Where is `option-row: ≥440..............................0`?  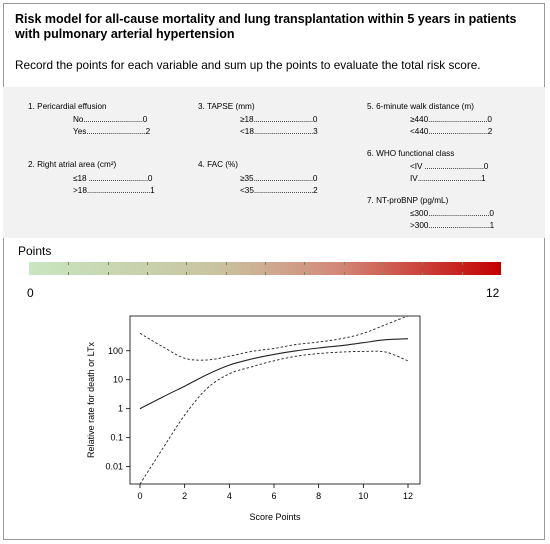
option-row: ≥440..............................0 is located at coordinates (451, 119).